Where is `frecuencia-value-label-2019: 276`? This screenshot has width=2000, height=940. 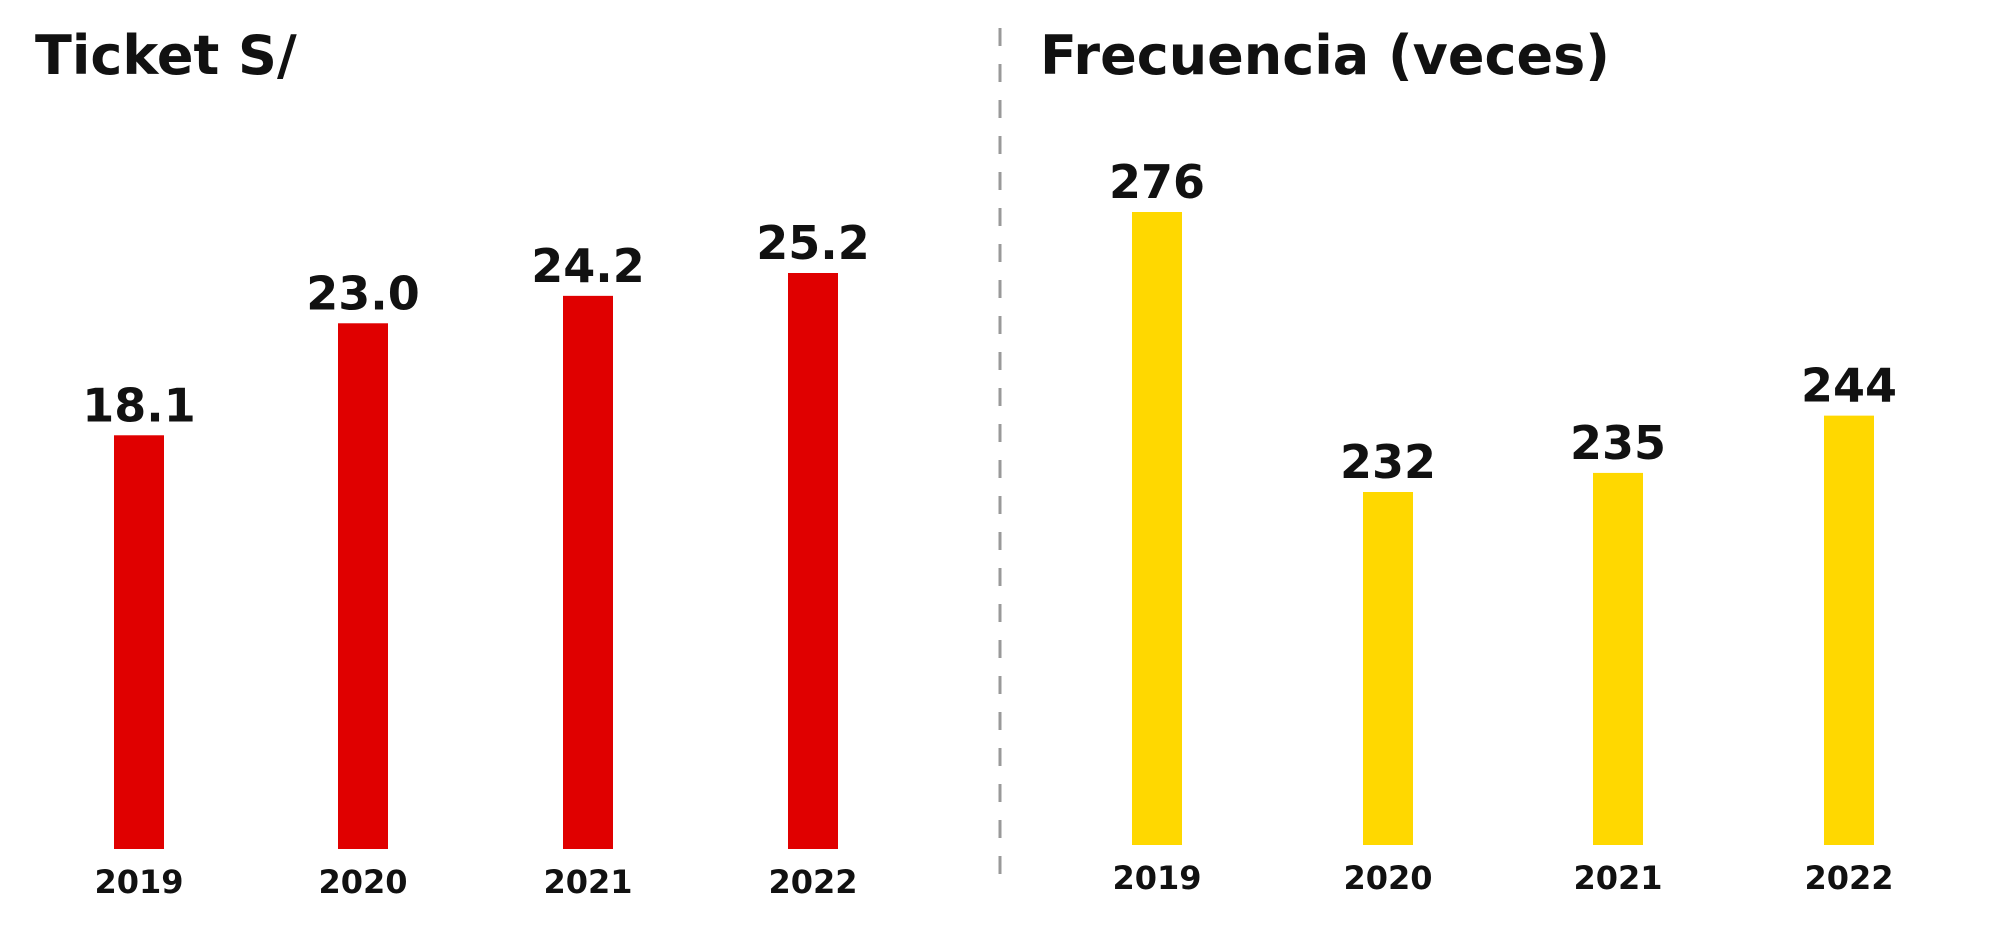
frecuencia-value-label-2019: 276 is located at coordinates (1157, 182).